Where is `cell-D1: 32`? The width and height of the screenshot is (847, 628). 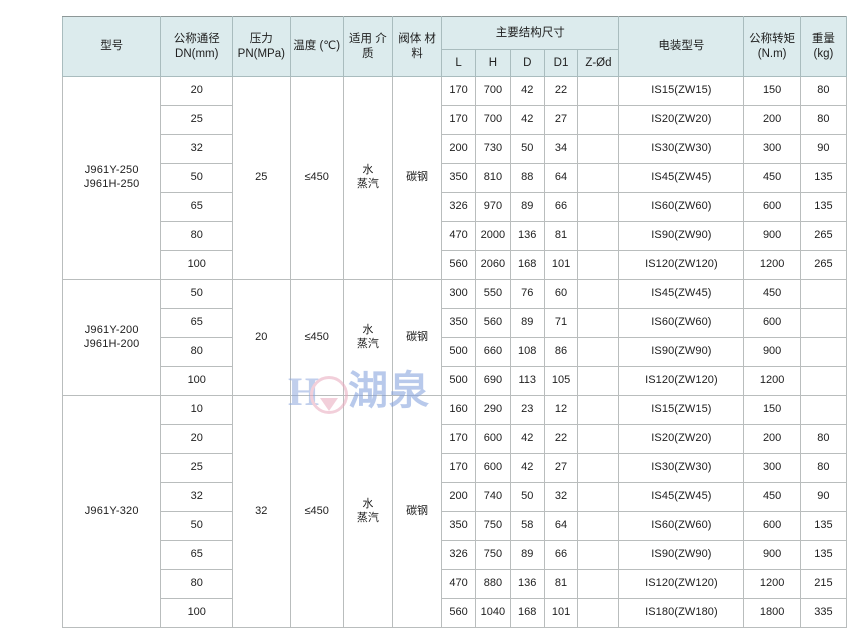
cell-D1: 32 is located at coordinates (561, 497).